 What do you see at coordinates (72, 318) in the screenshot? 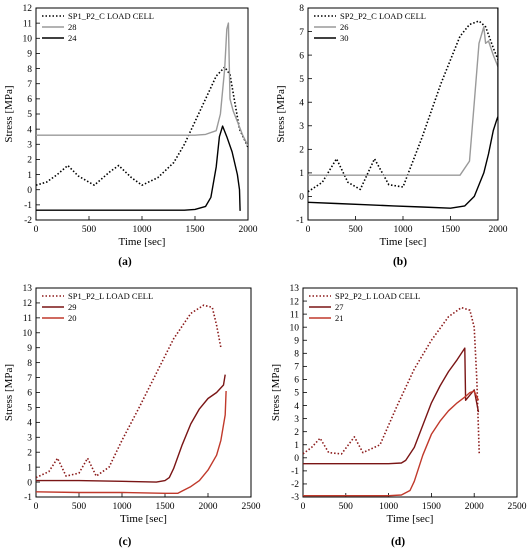
I see `legend-entry: 20` at bounding box center [72, 318].